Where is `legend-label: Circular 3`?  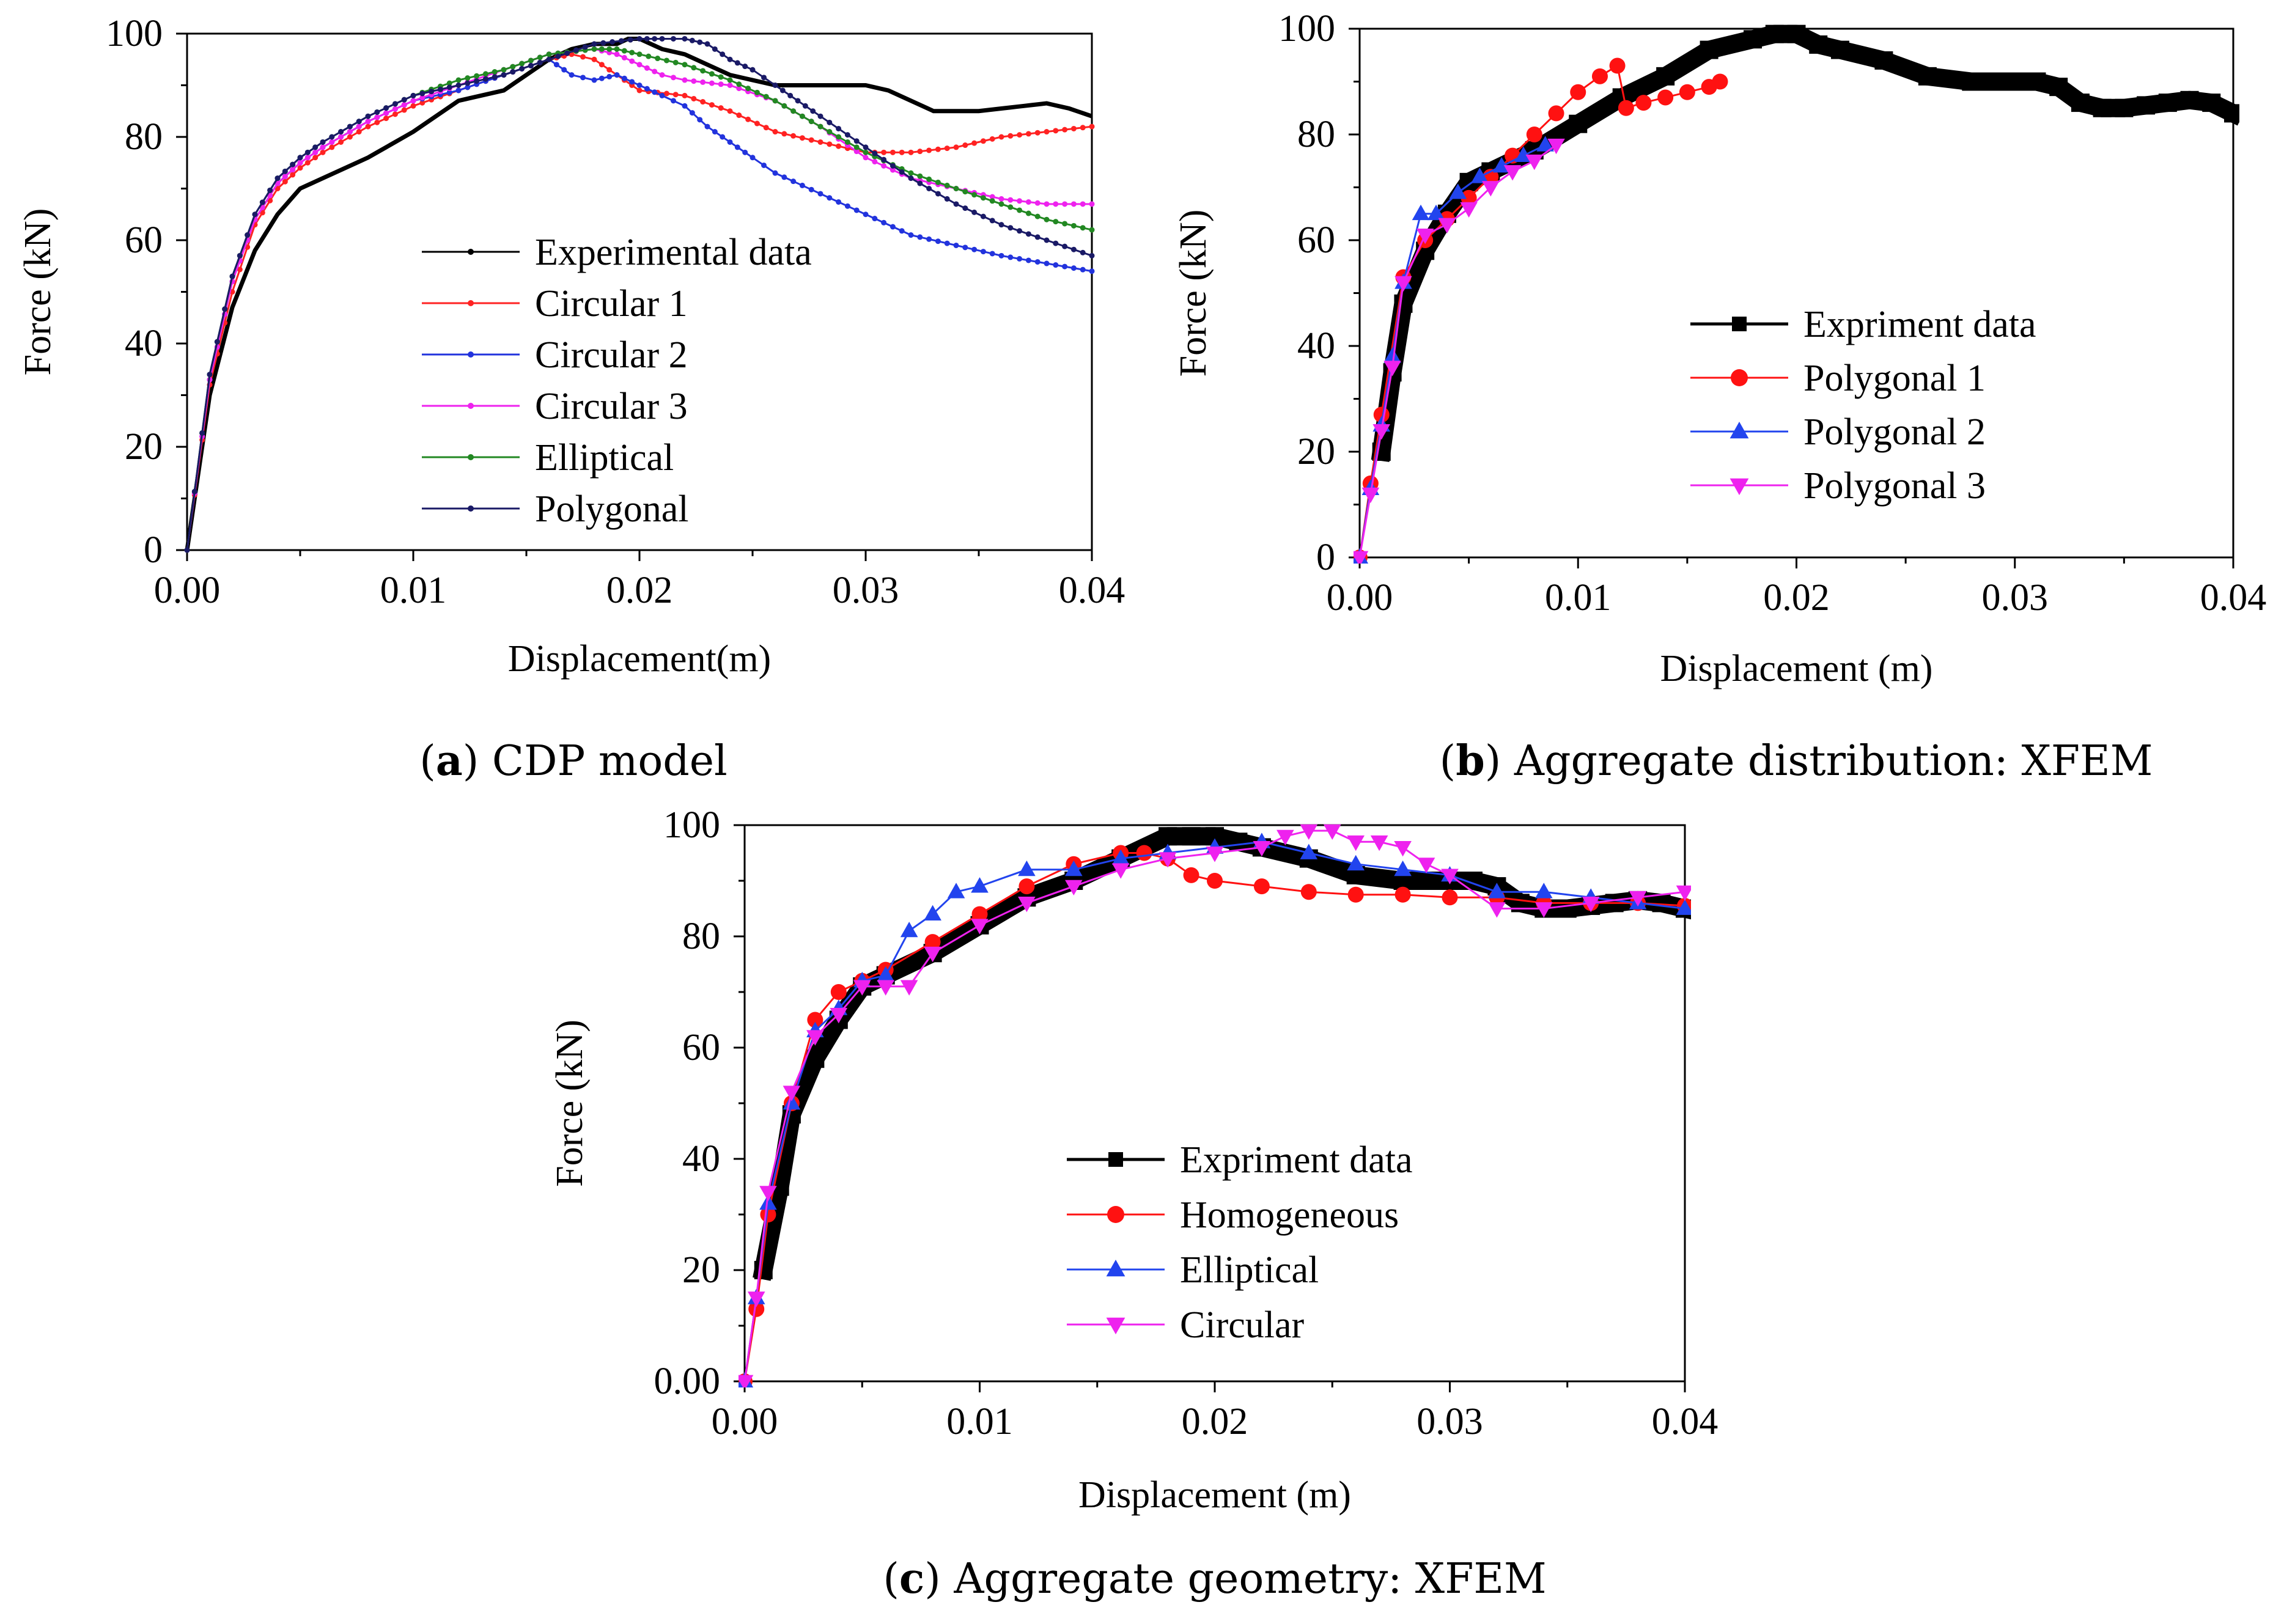 legend-label: Circular 3 is located at coordinates (611, 406).